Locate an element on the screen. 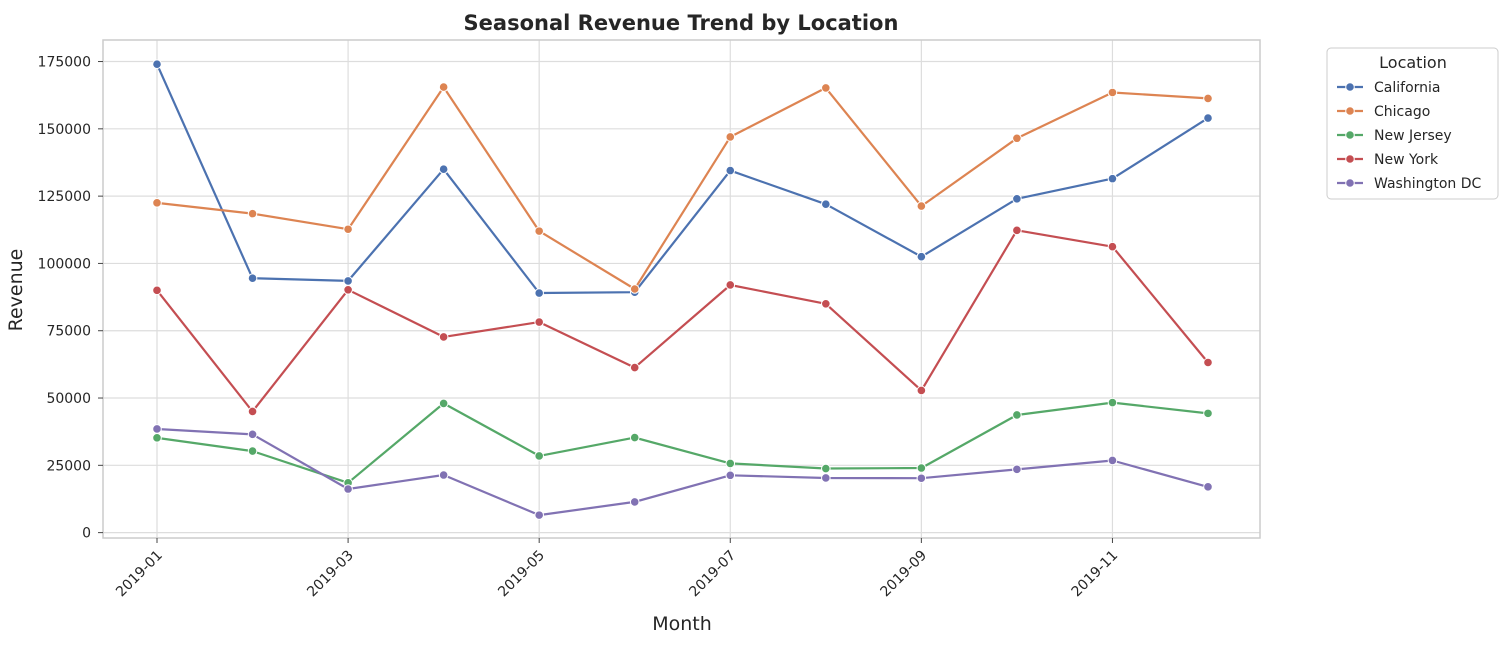 The height and width of the screenshot is (648, 1508). chart-title: Seasonal Revenue Trend by Location is located at coordinates (681, 23).